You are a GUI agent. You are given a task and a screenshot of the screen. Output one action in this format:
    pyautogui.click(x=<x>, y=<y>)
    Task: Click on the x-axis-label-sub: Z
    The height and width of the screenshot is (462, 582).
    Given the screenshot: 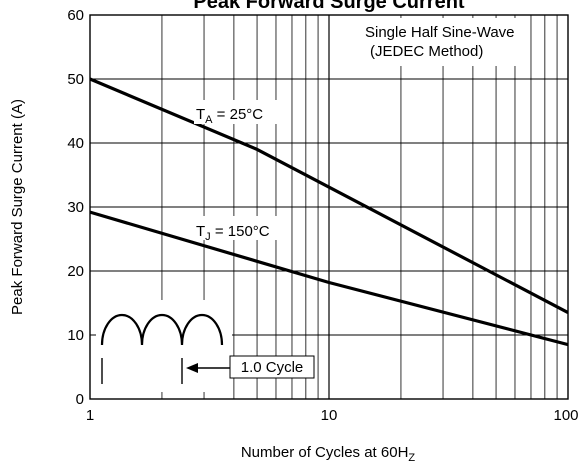 What is the action you would take?
    pyautogui.click(x=411, y=457)
    